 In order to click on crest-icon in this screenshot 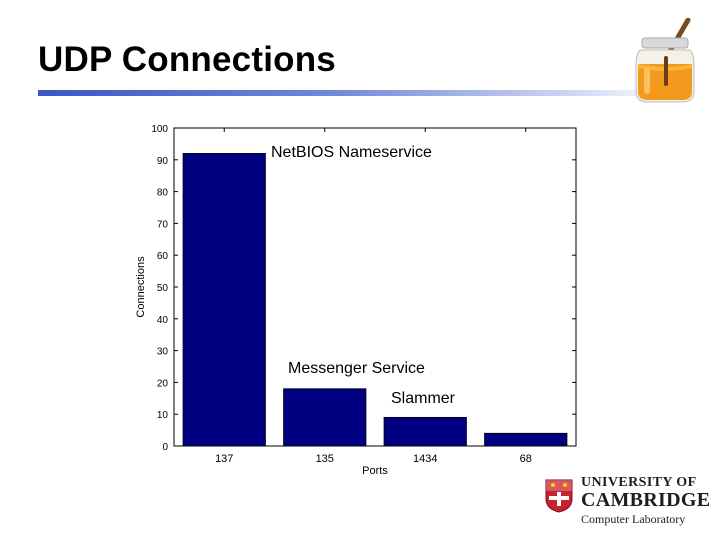, I will do `click(559, 496)`.